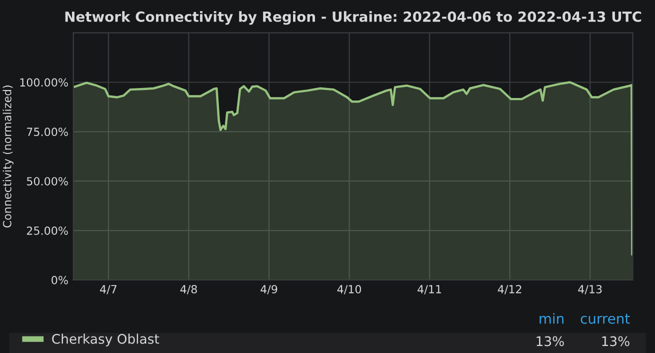 This screenshot has height=353, width=655. What do you see at coordinates (188, 289) in the screenshot?
I see `x-tick-label: 4/8` at bounding box center [188, 289].